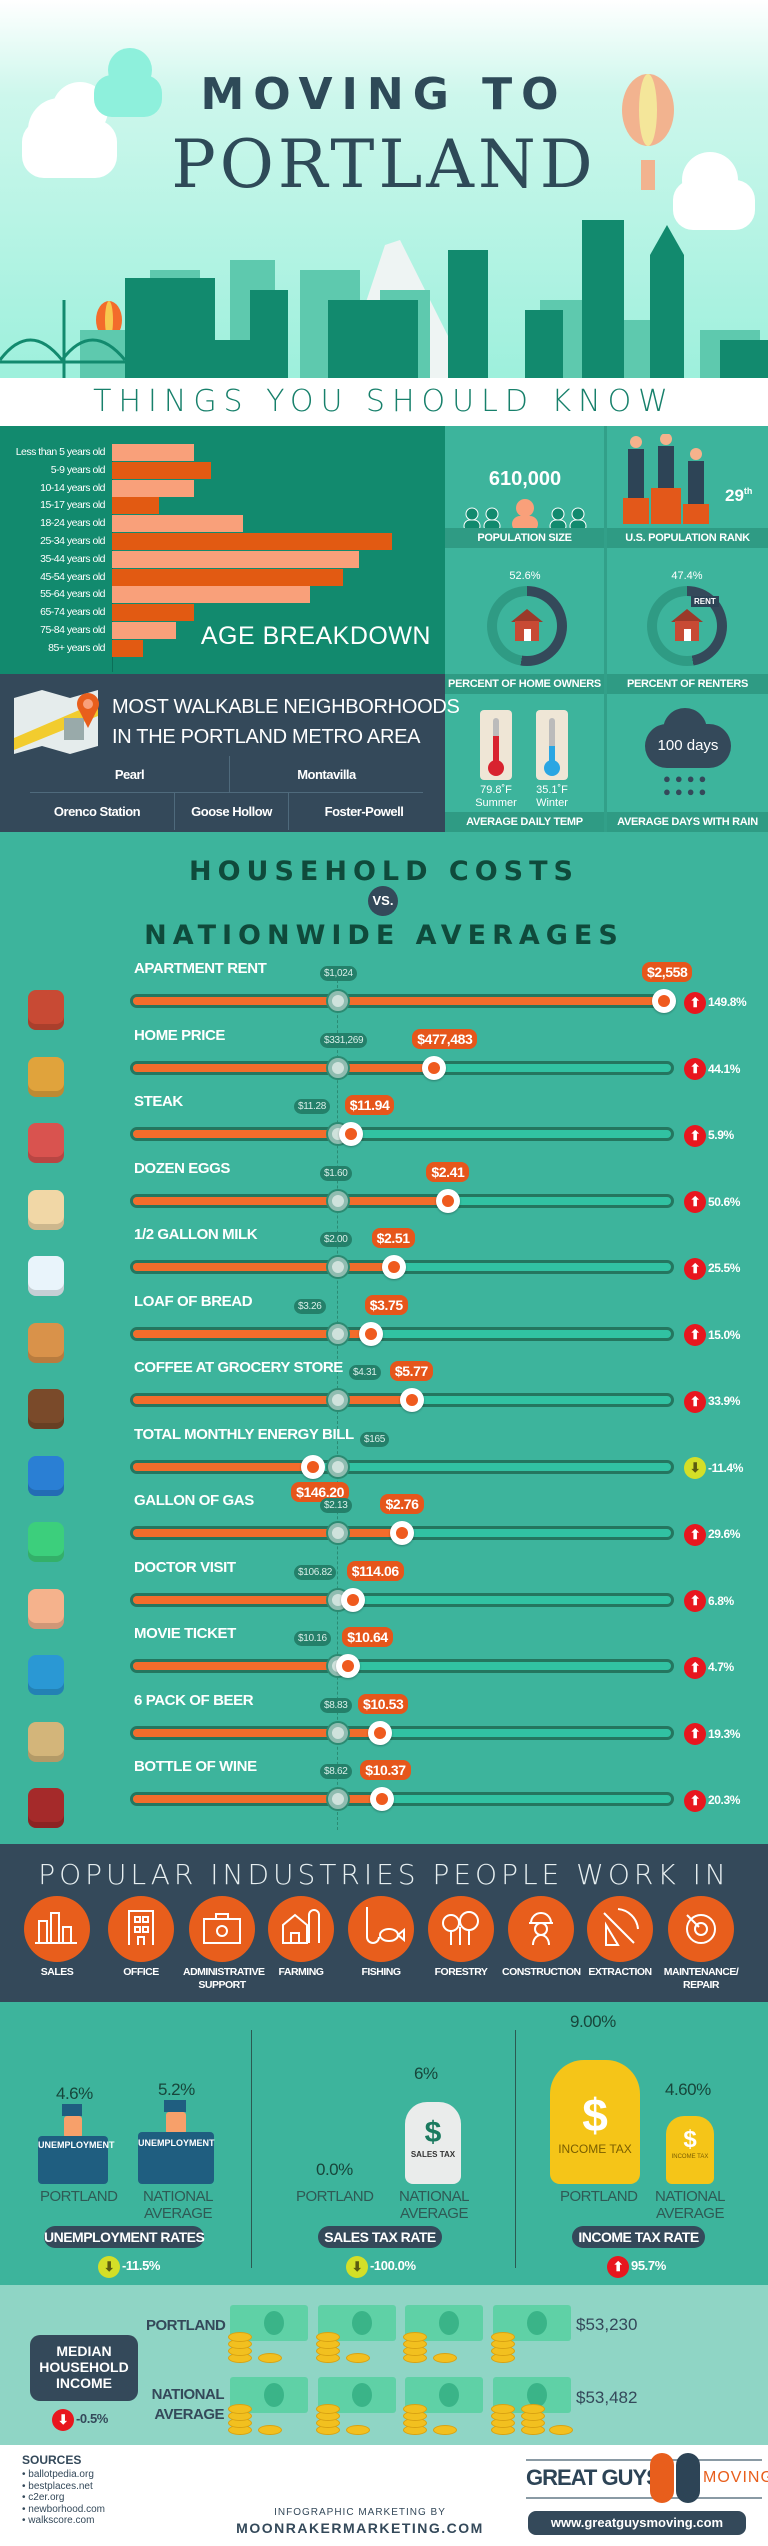  What do you see at coordinates (724, 1068) in the screenshot?
I see `percent-change-value: 44.1%` at bounding box center [724, 1068].